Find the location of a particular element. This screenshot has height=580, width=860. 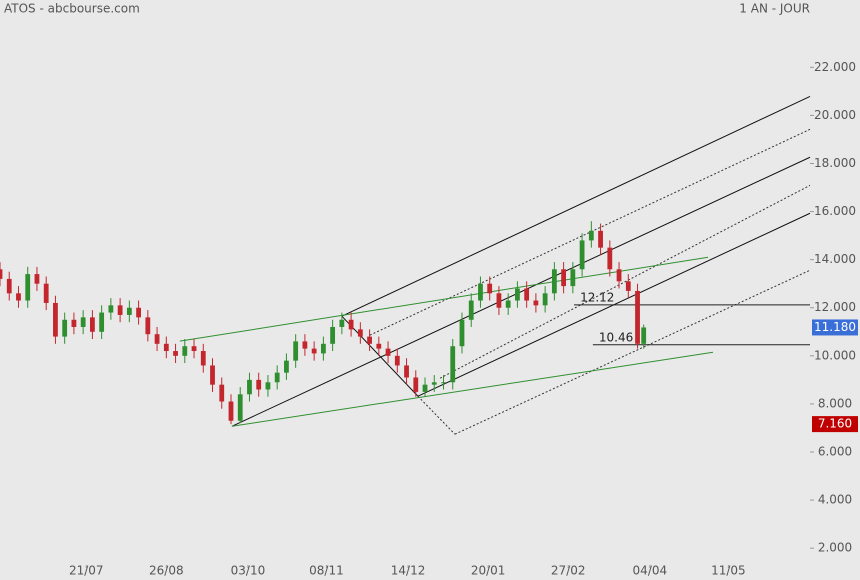

period-label: 1 AN - JOUR is located at coordinates (774, 9).